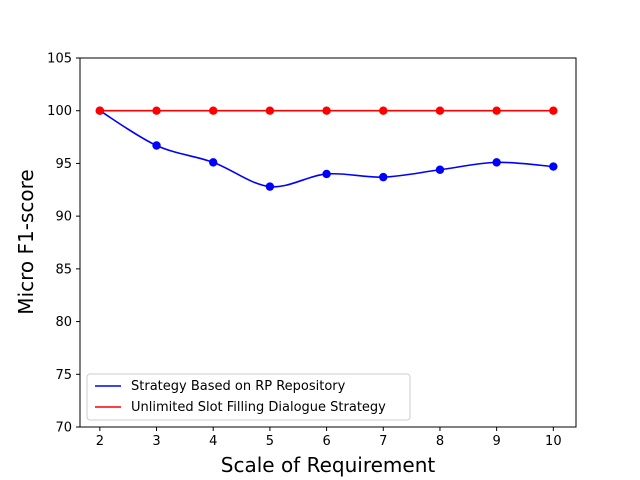 The width and height of the screenshot is (640, 480). What do you see at coordinates (63, 428) in the screenshot?
I see `y-tick-label: 70` at bounding box center [63, 428].